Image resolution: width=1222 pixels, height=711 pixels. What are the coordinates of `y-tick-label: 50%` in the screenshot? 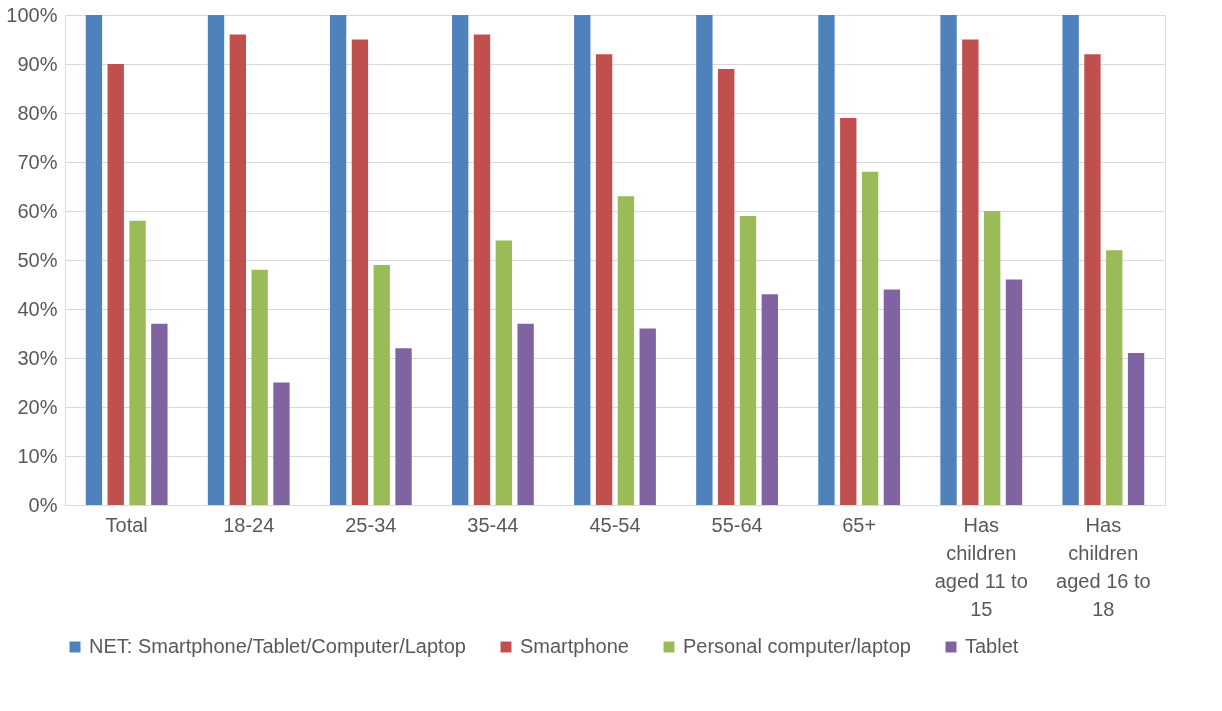 It's located at (37, 259).